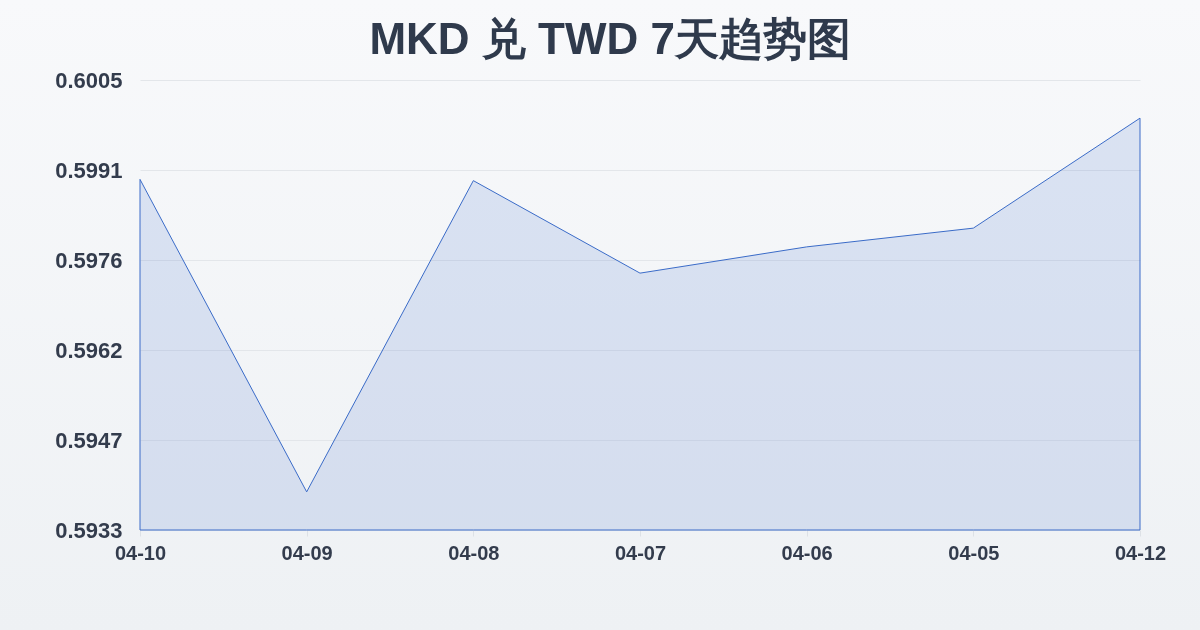 The width and height of the screenshot is (1200, 630). Describe the element at coordinates (89, 350) in the screenshot. I see `y-tick-label: 0.5962` at that location.